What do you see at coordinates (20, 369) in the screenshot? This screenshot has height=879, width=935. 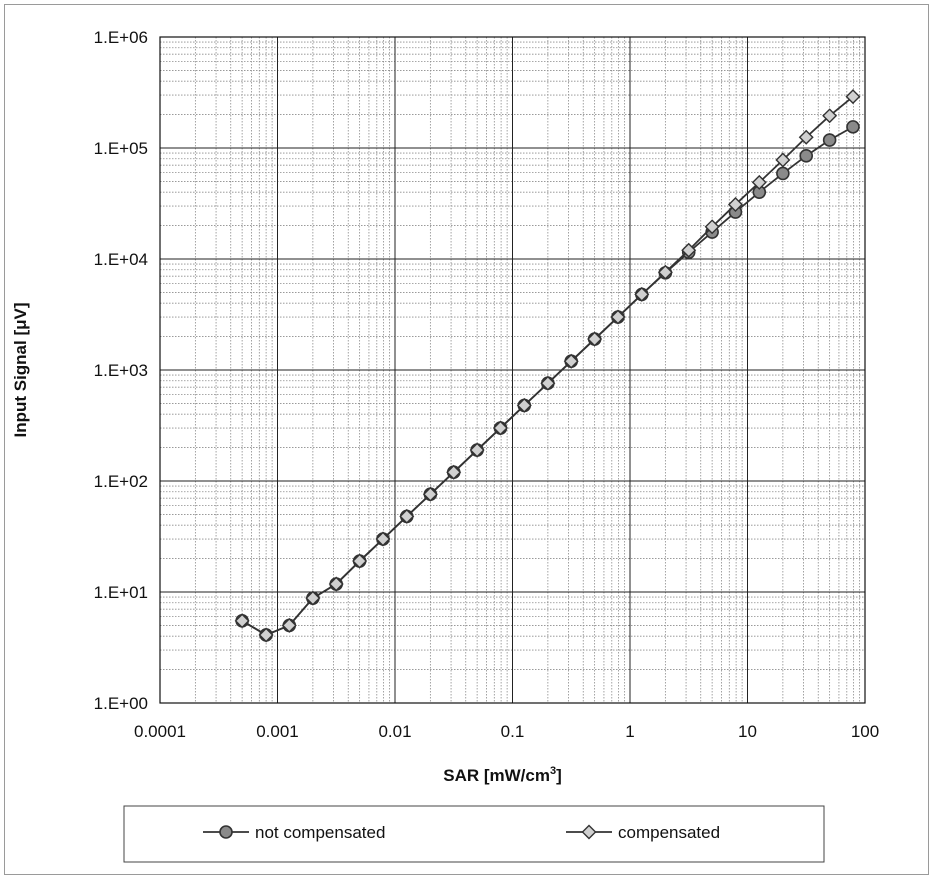 I see `y-axis-title: Input Signal [μV]` at bounding box center [20, 369].